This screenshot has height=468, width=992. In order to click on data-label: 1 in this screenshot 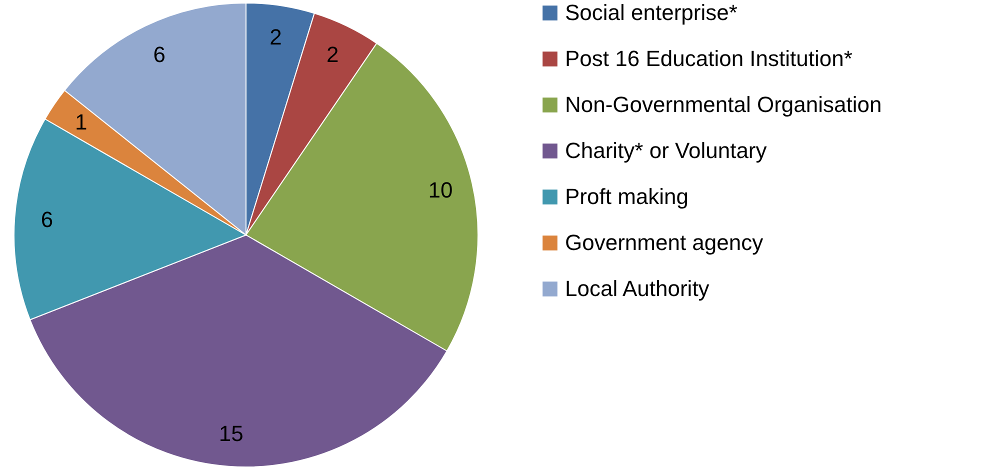, I will do `click(81, 122)`.